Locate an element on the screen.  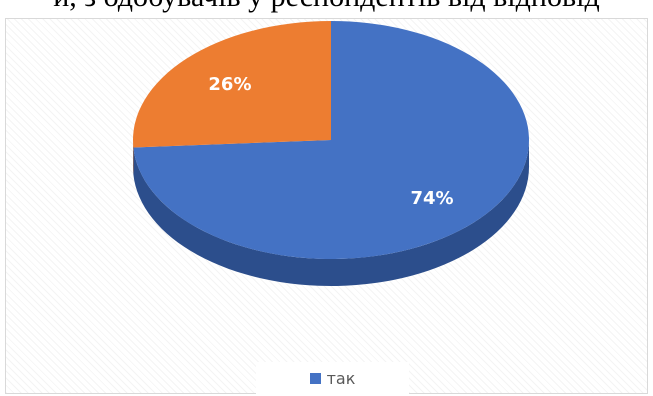
legend-swatch-tak is located at coordinates (315, 378).